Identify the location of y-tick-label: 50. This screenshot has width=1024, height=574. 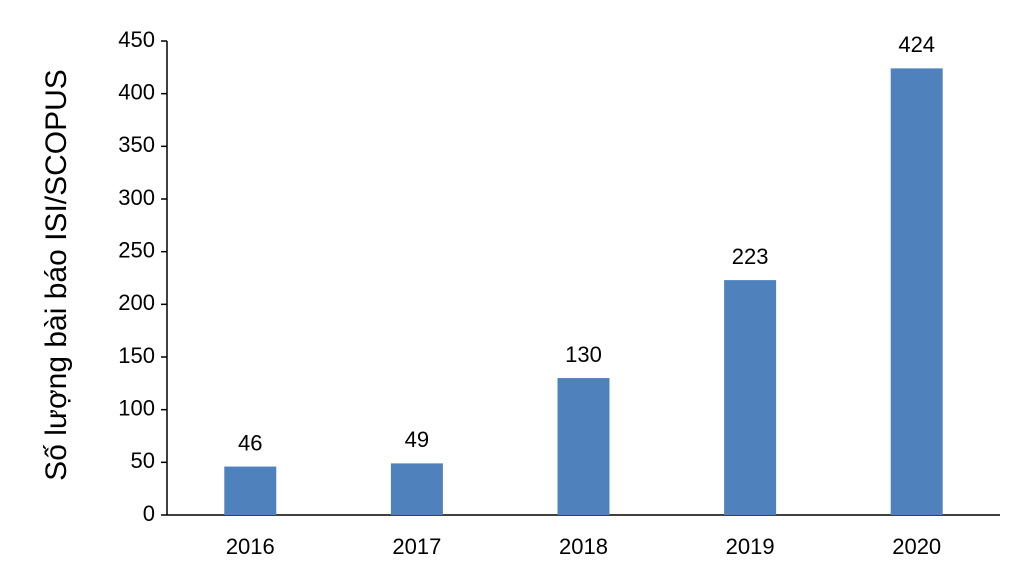
(143, 460).